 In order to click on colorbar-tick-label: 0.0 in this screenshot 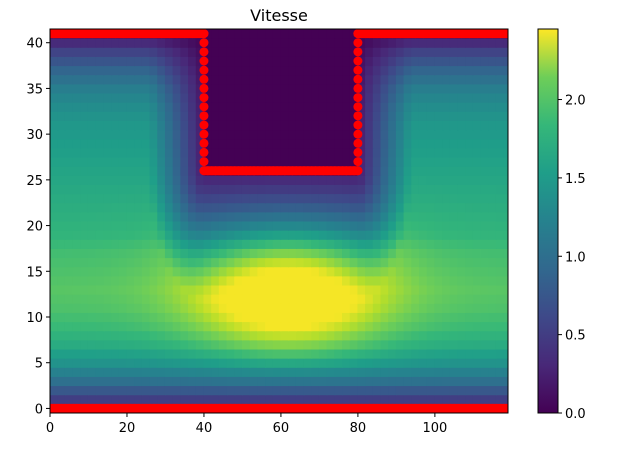, I will do `click(575, 414)`.